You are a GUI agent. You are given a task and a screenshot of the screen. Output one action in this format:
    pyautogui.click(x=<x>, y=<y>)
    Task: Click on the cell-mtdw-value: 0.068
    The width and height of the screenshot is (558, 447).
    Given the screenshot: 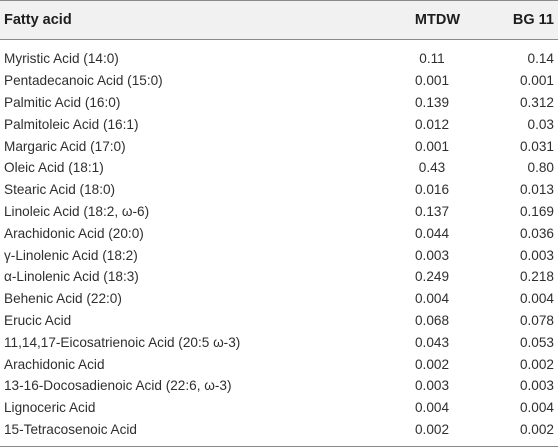 What is the action you would take?
    pyautogui.click(x=432, y=320)
    